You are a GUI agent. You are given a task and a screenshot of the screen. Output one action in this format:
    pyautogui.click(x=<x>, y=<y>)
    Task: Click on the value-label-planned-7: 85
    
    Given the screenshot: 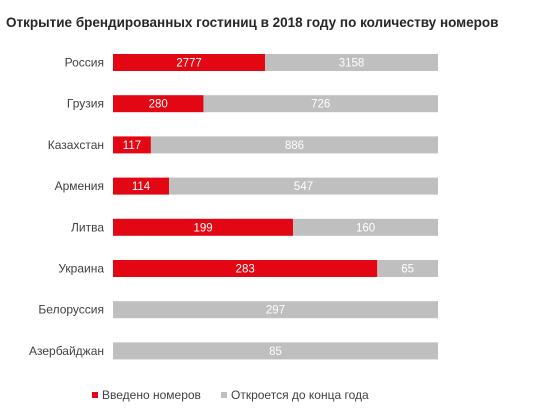 What is the action you would take?
    pyautogui.click(x=275, y=352)
    